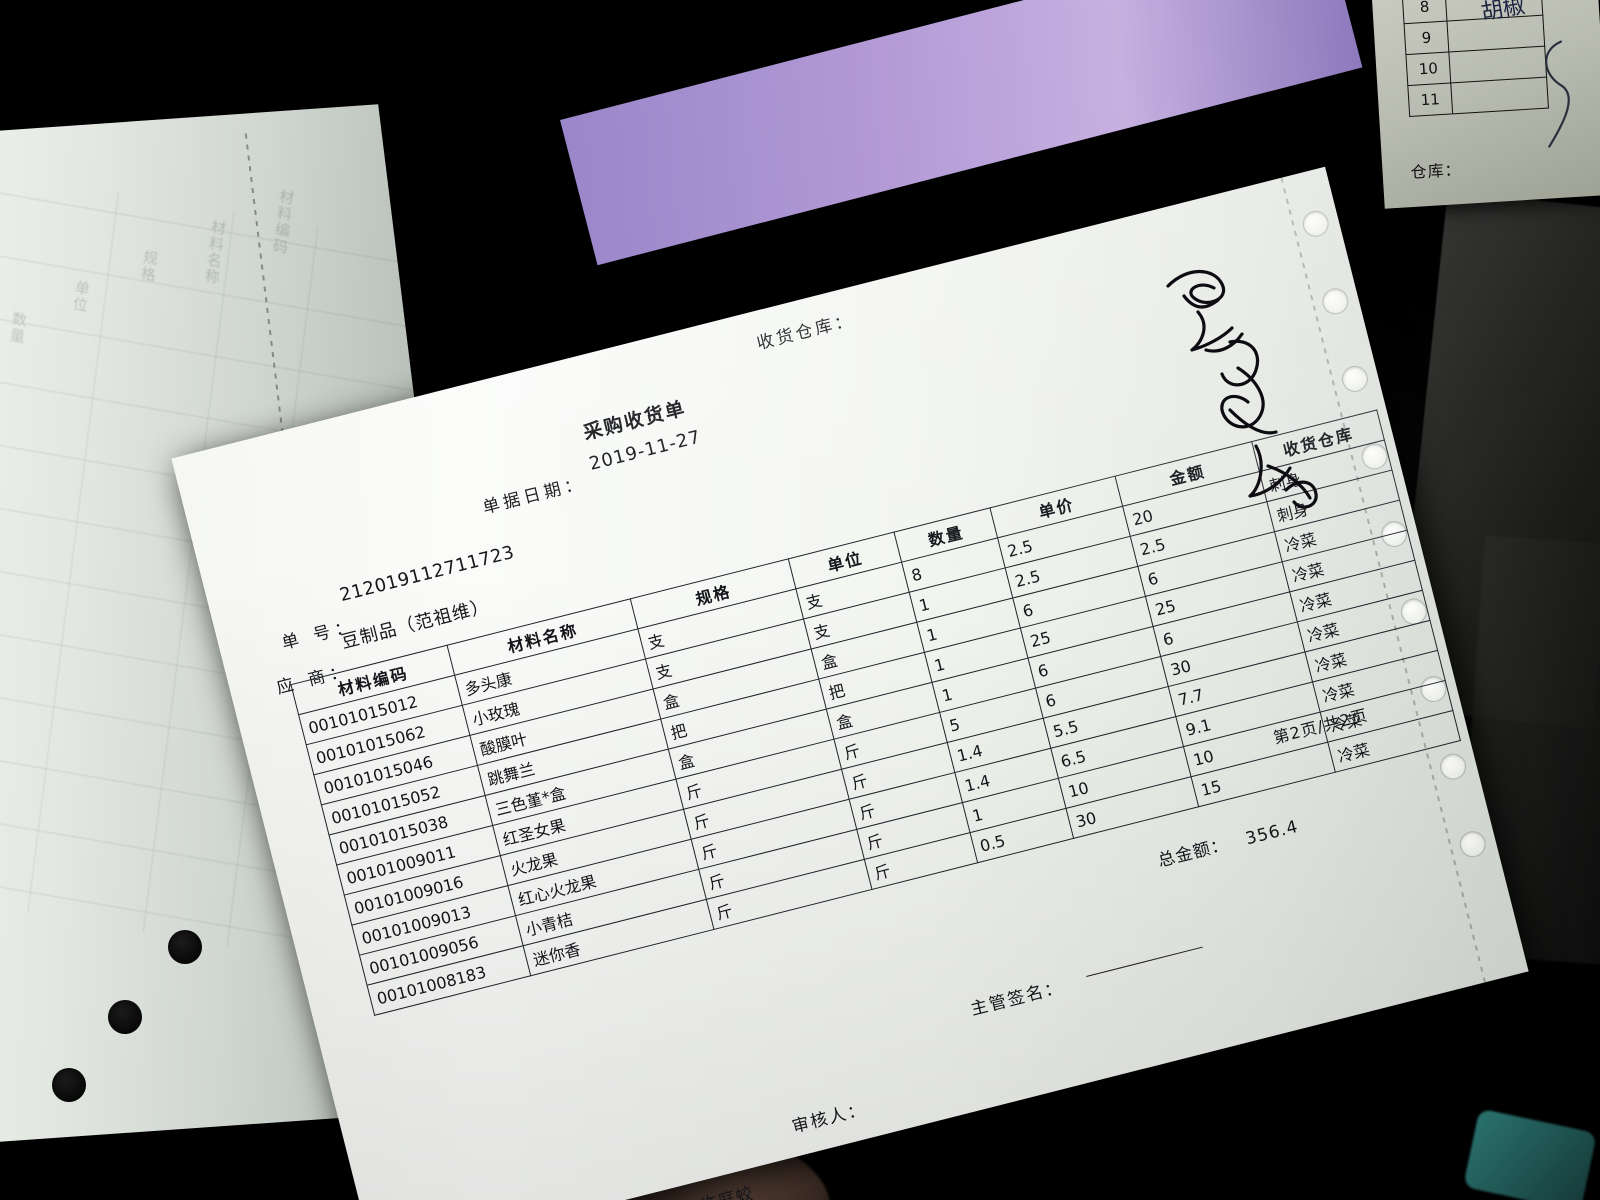  Describe the element at coordinates (427, 574) in the screenshot. I see `document-number-value: 212019112711723` at that location.